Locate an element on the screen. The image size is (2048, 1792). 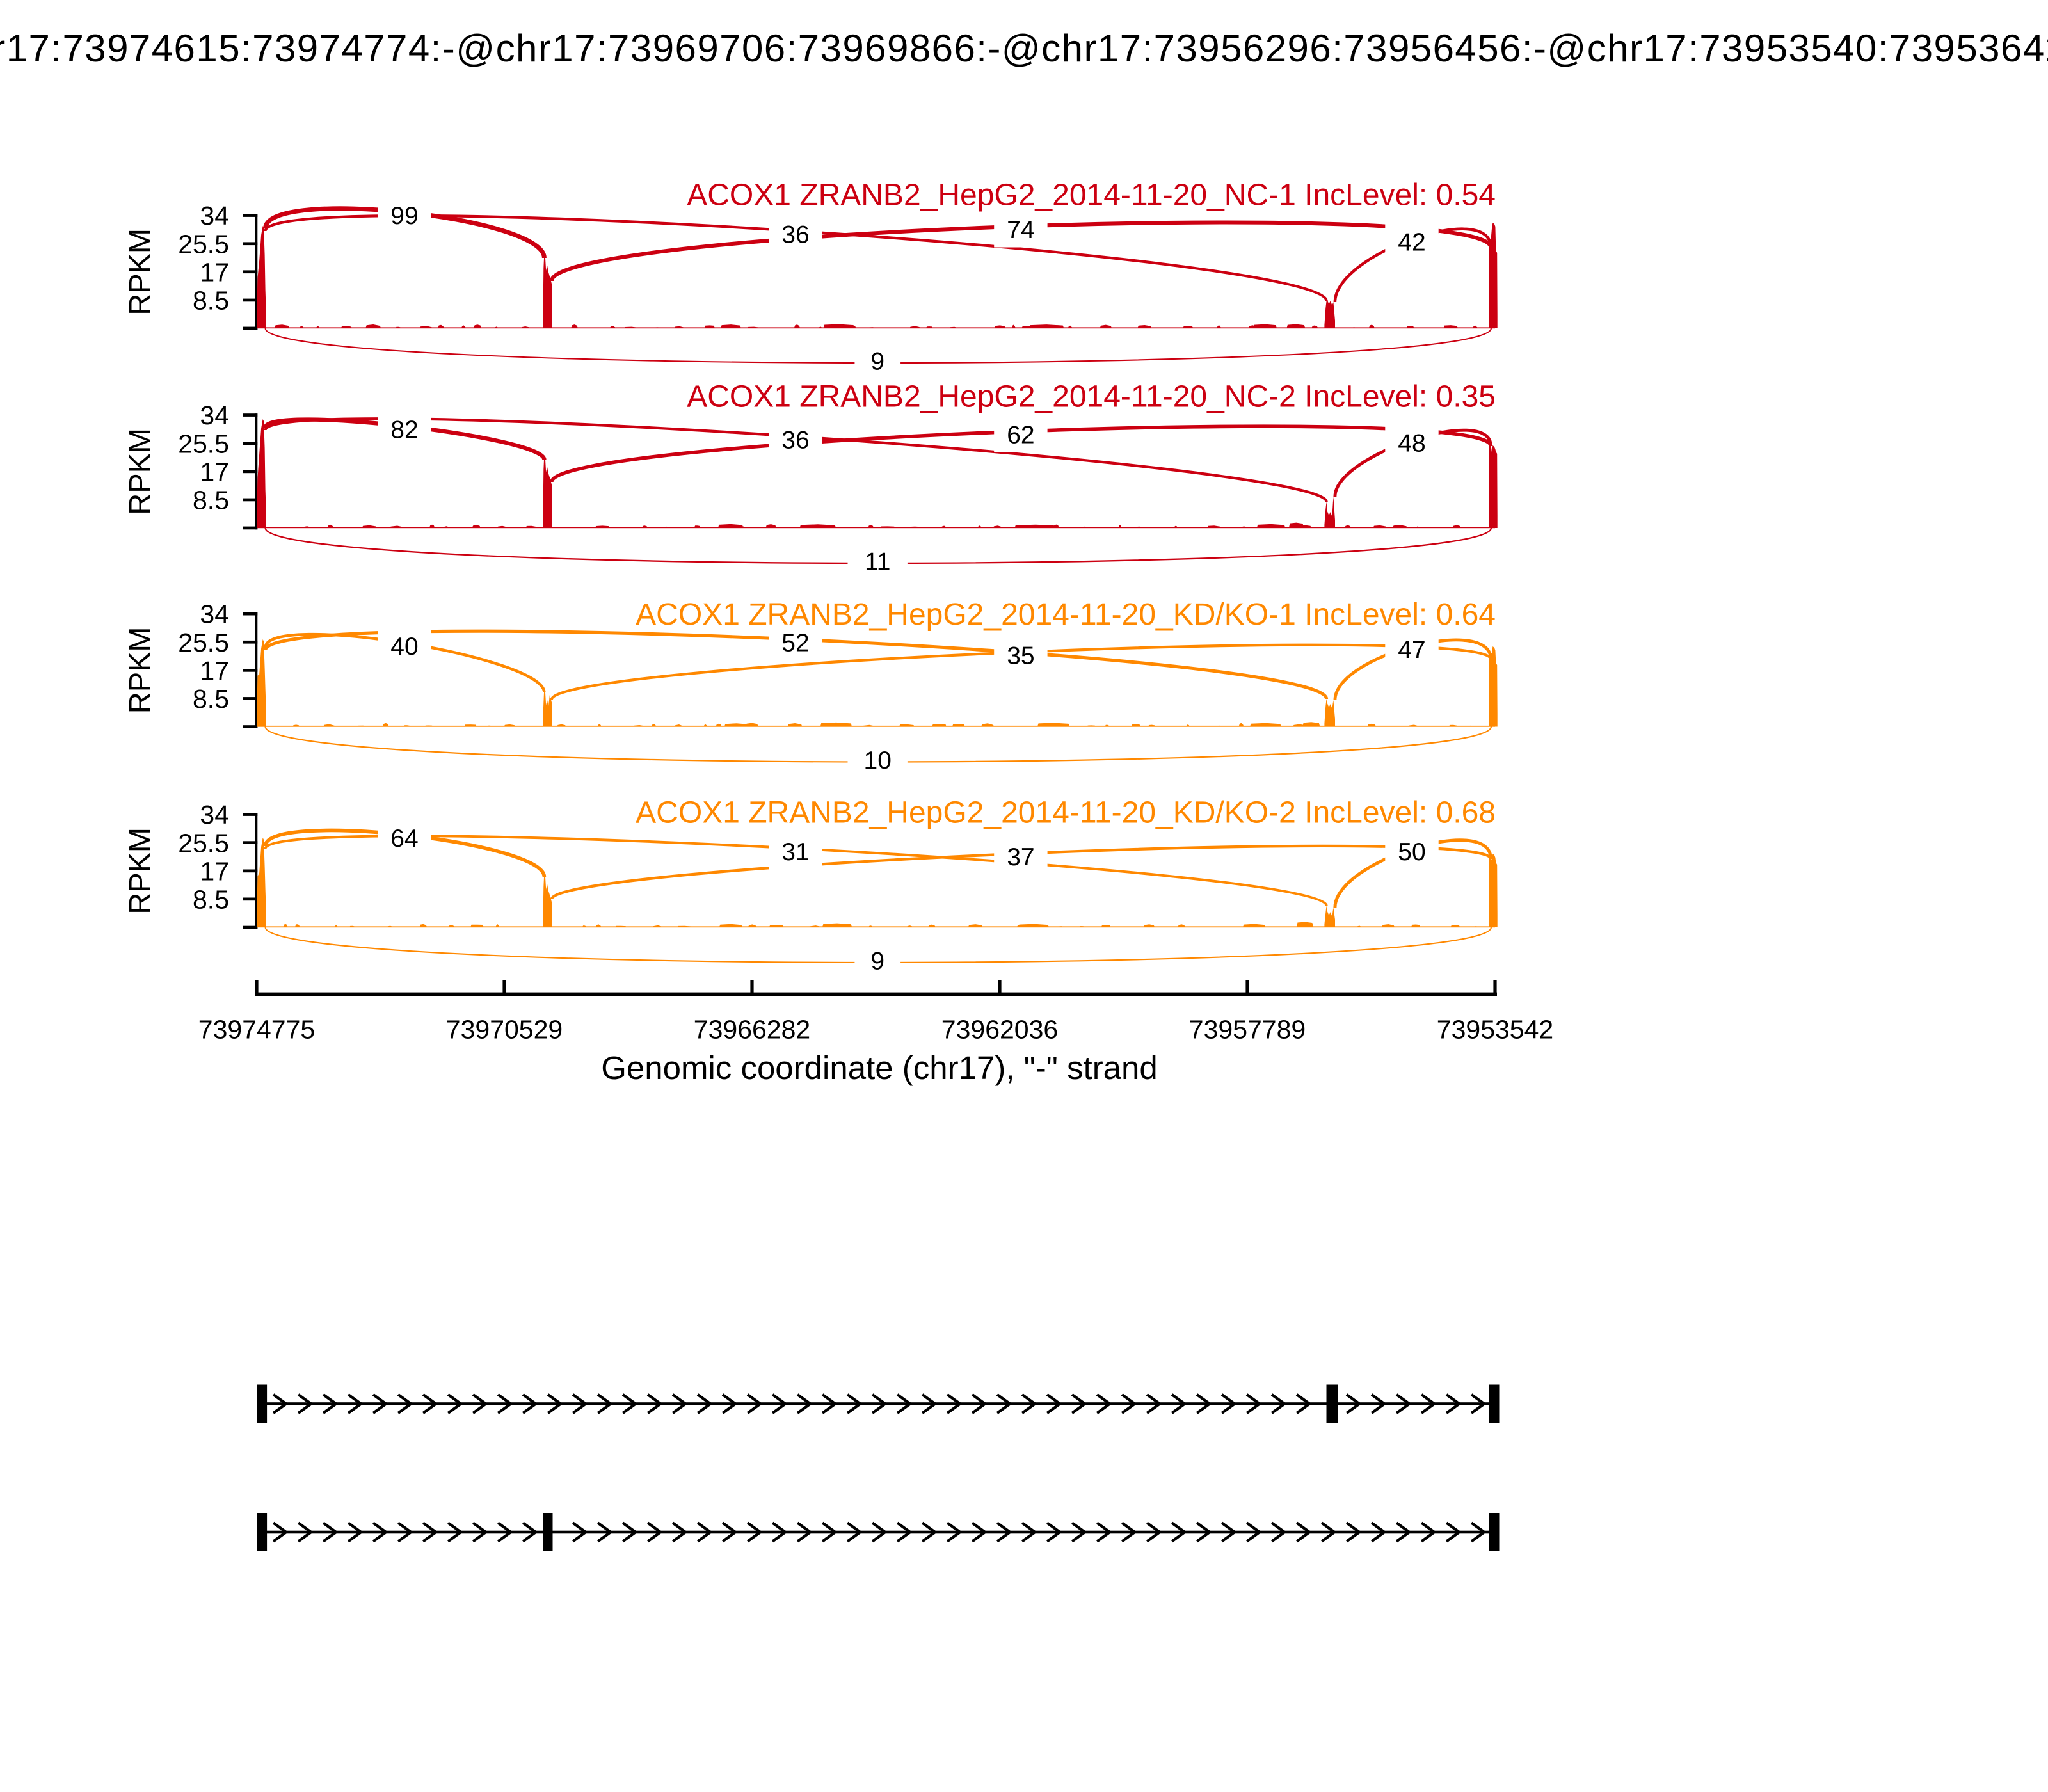
svg-text: 40 is located at coordinates (404, 646).